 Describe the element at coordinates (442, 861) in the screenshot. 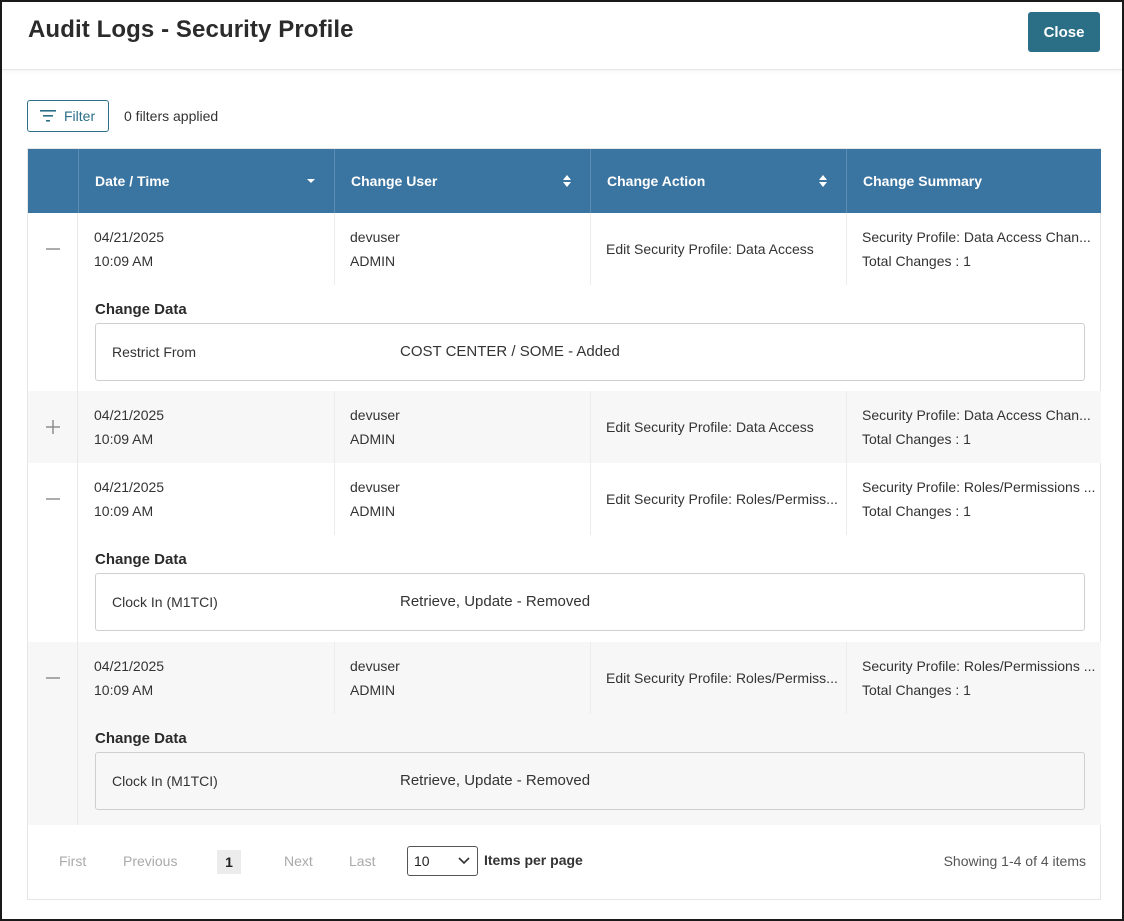

I see `page-size-select: 10` at that location.